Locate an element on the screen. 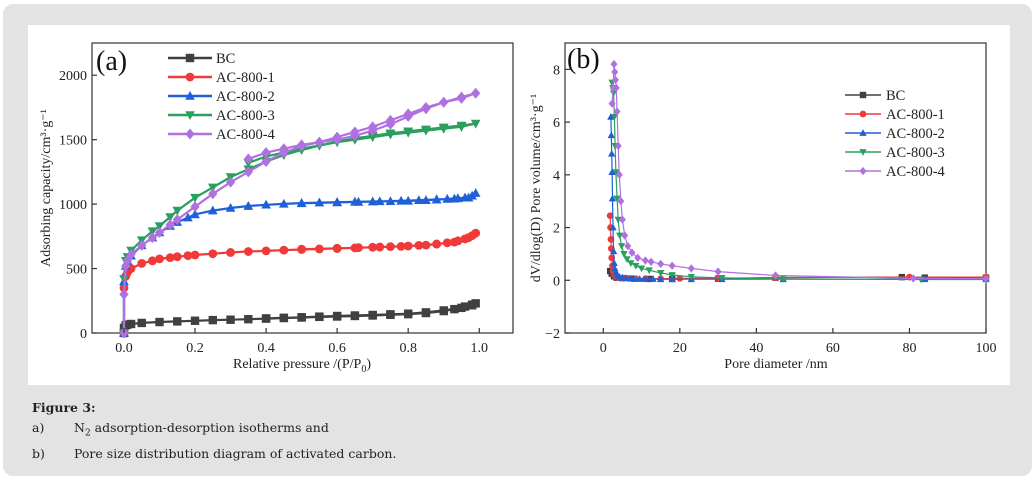  legend-item: AC-800-3 is located at coordinates (895, 153).